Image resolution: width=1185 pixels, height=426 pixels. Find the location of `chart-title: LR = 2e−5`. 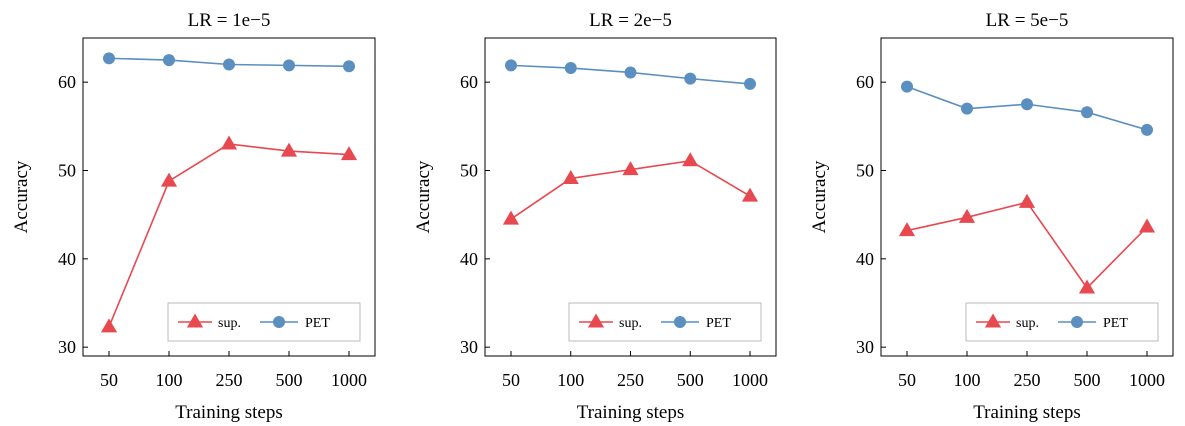

chart-title: LR = 2e−5 is located at coordinates (630, 20).